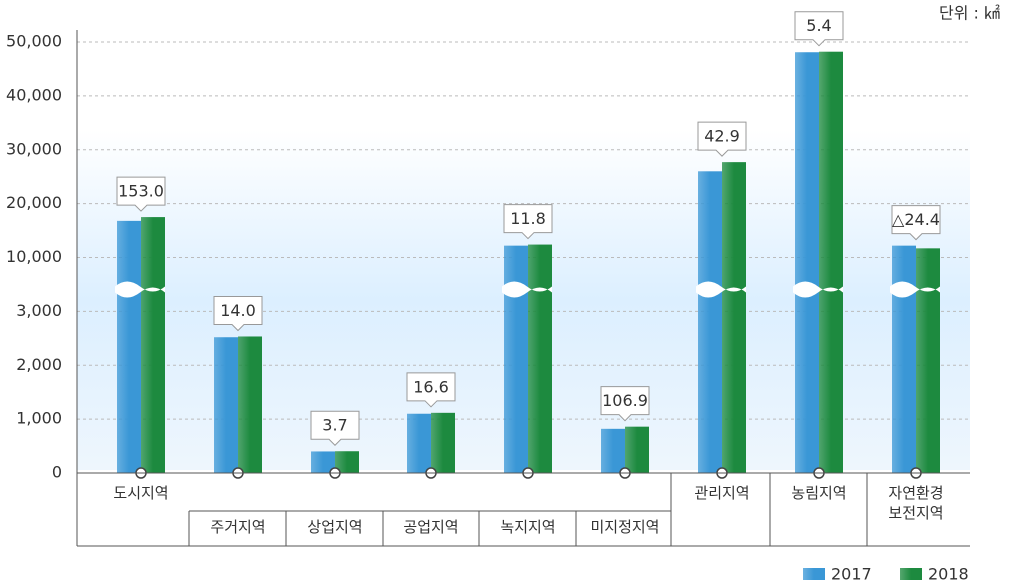 This screenshot has width=1024, height=586. What do you see at coordinates (818, 25) in the screenshot?
I see `annotation: 5.4` at bounding box center [818, 25].